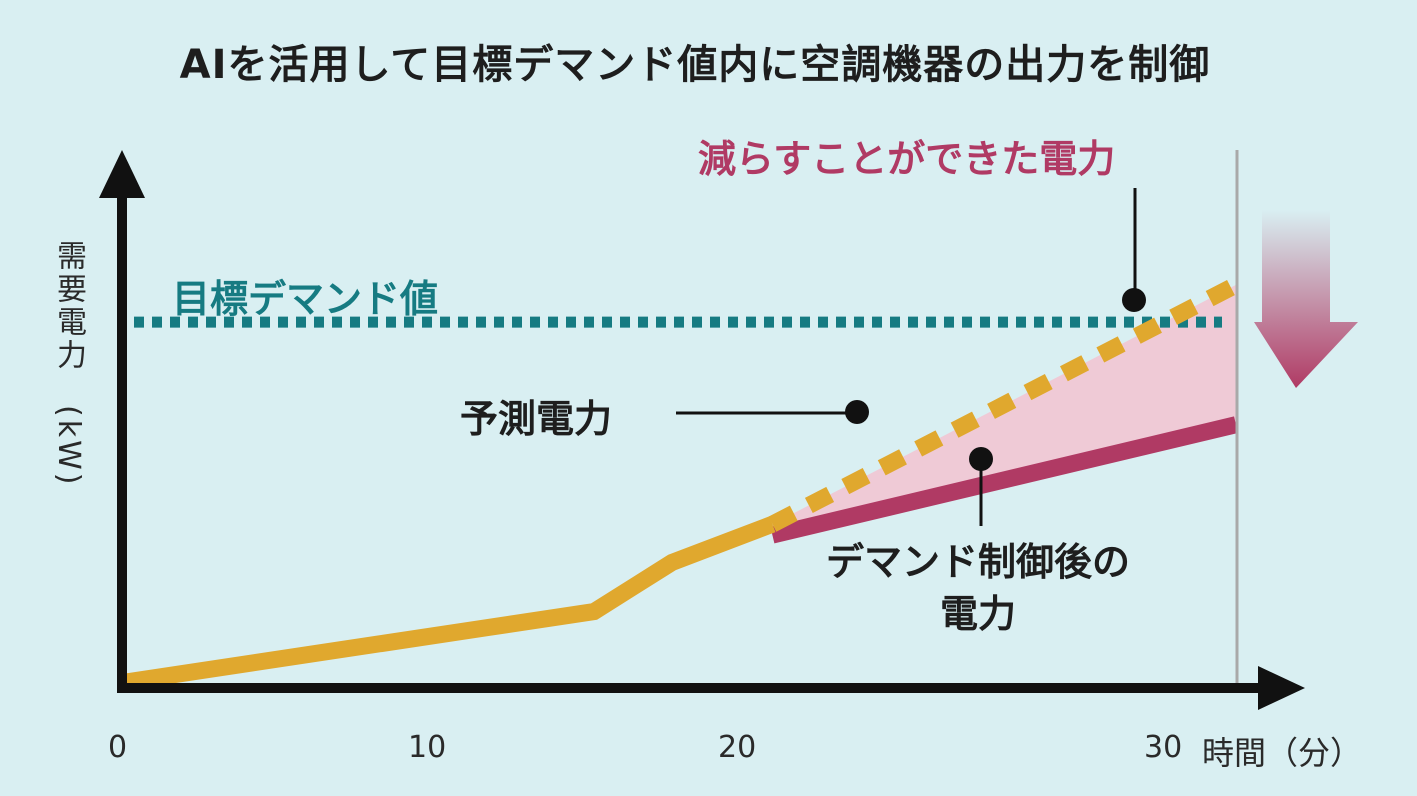 Image resolution: width=1417 pixels, height=796 pixels. I want to click on reduction-down-arrow, so click(1306, 299).